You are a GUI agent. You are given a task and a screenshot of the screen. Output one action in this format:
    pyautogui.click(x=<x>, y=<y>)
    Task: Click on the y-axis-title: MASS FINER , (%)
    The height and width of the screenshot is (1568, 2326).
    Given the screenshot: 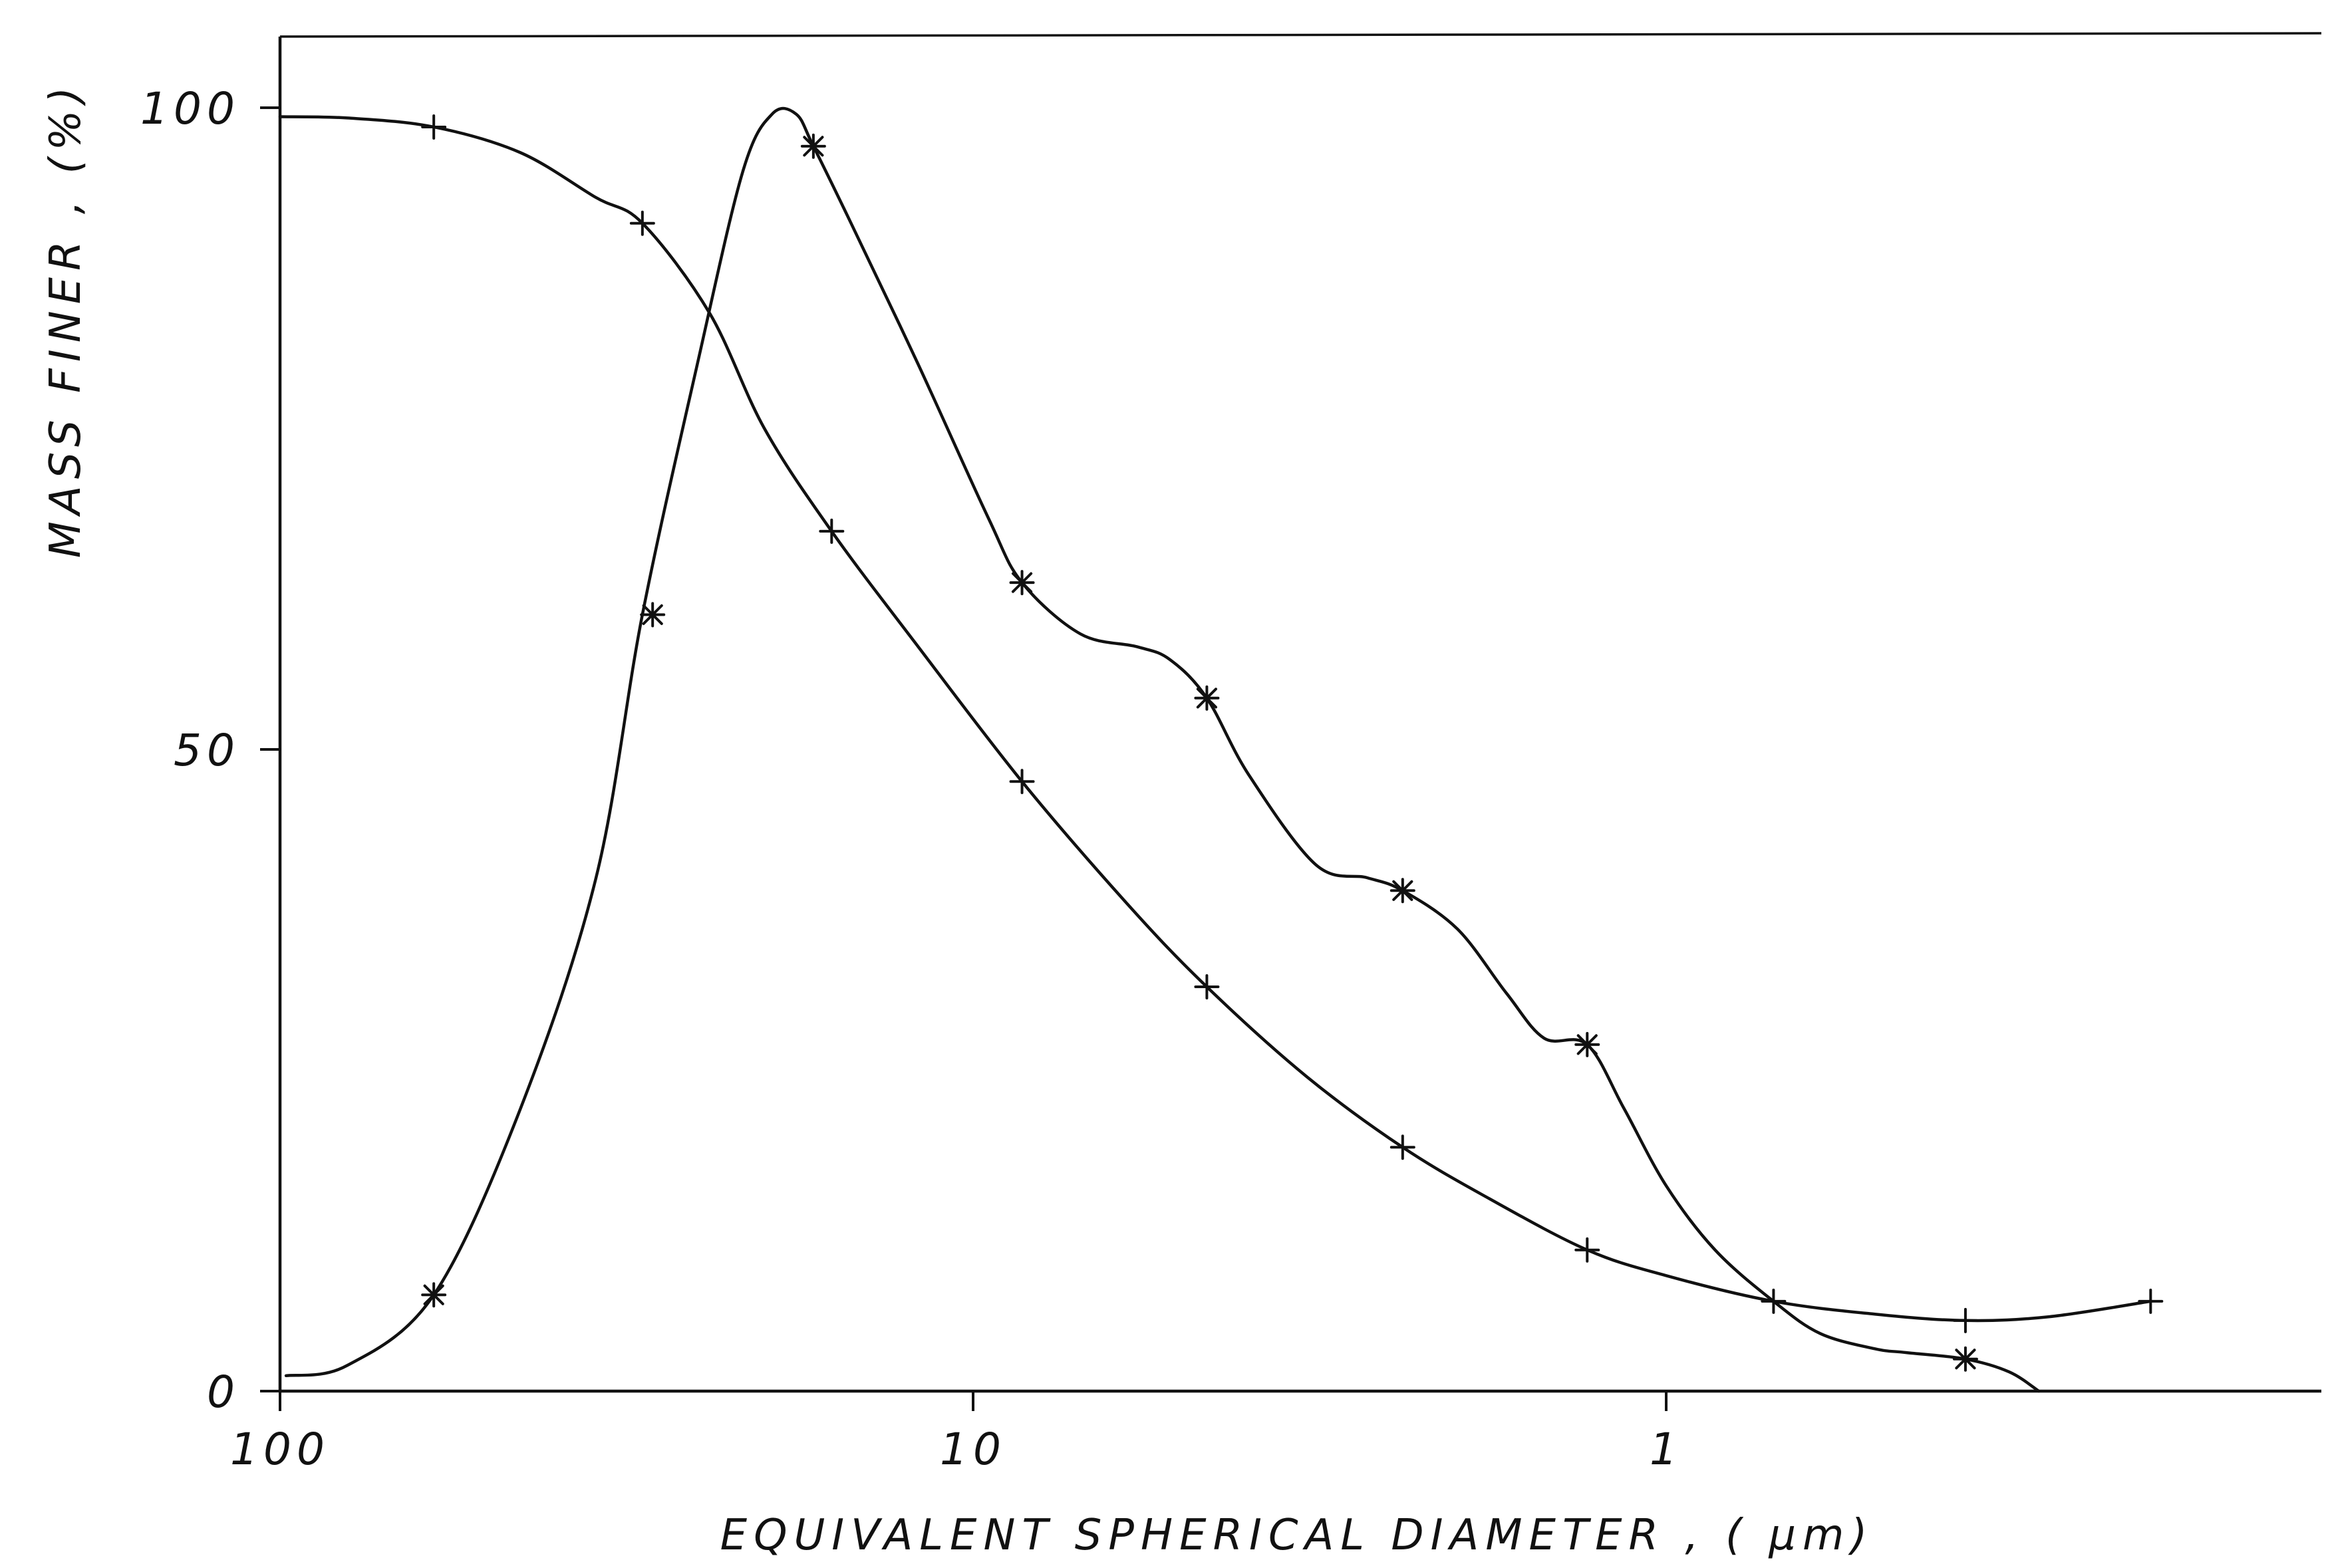 What is the action you would take?
    pyautogui.click(x=66, y=319)
    